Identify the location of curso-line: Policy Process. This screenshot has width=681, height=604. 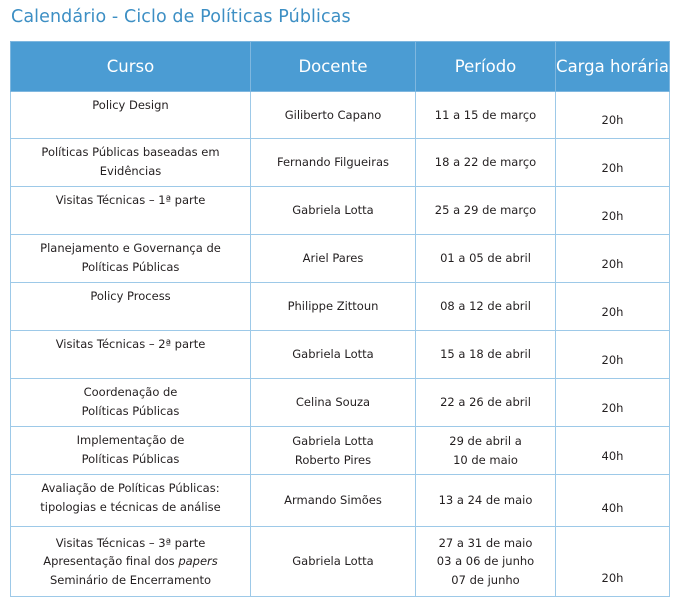
(130, 296).